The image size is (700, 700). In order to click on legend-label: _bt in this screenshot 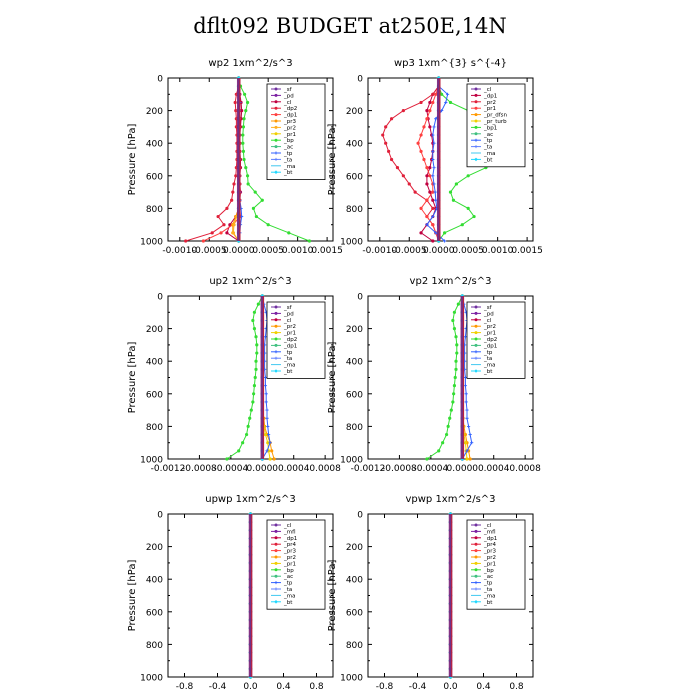, I will do `click(488, 160)`.